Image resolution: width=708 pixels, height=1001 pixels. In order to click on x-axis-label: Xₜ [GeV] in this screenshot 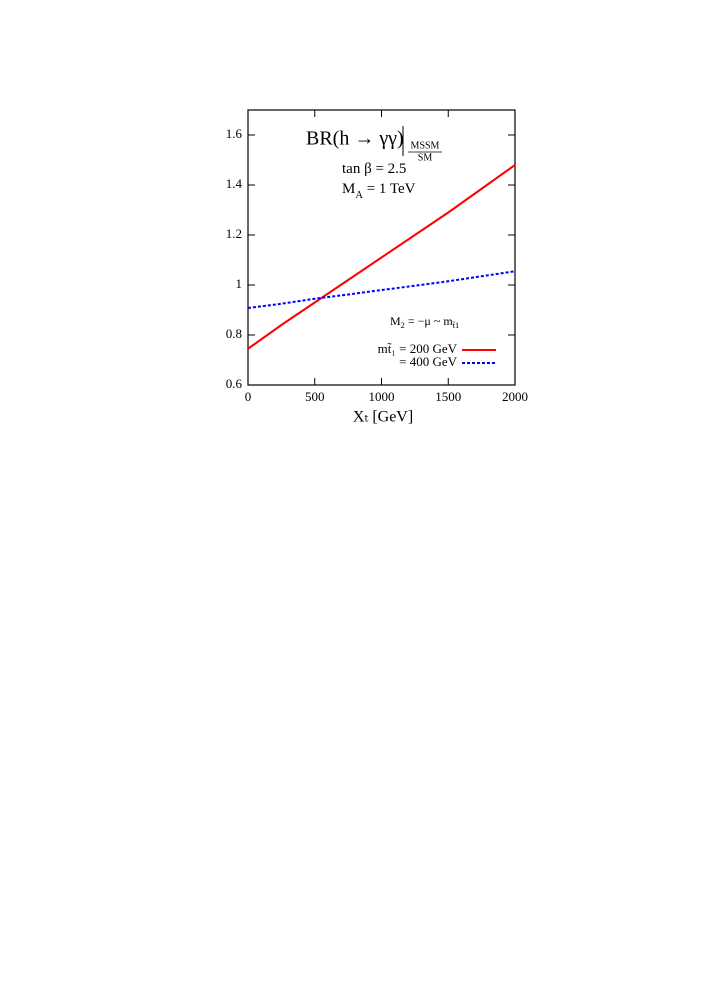, I will do `click(383, 417)`.